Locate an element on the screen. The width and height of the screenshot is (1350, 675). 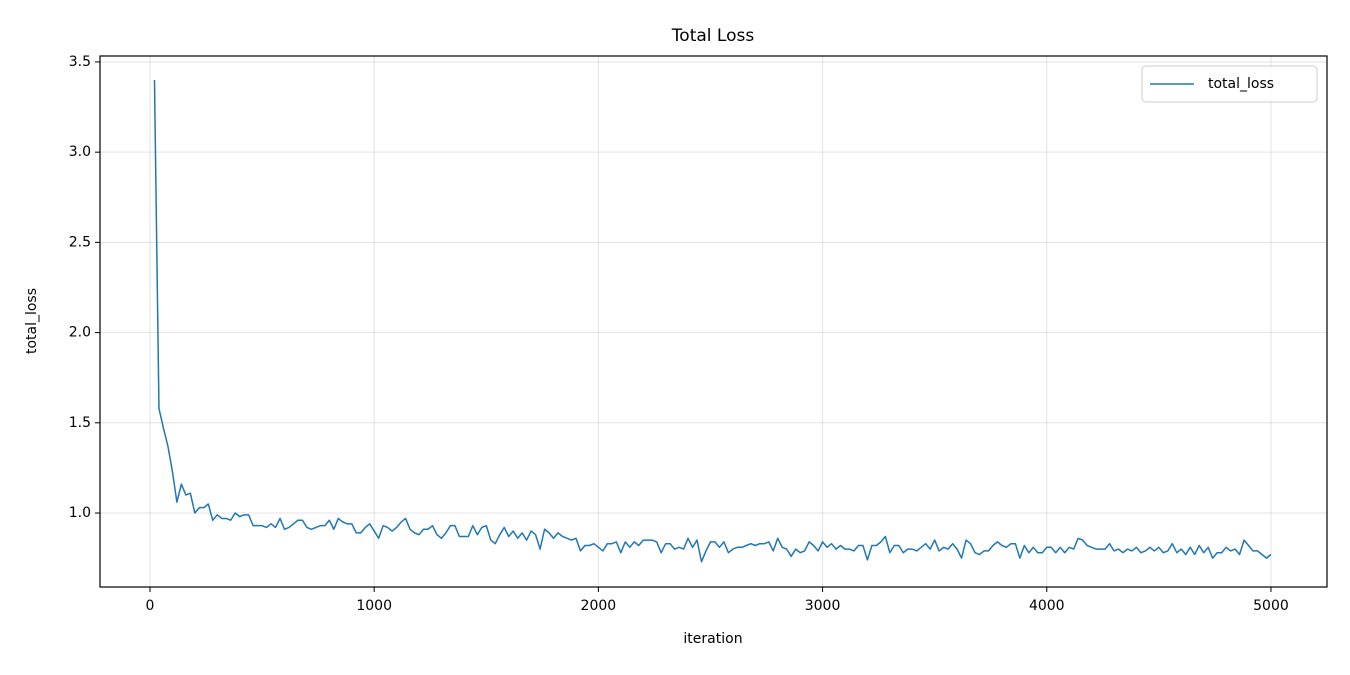
x-axis-label: iteration is located at coordinates (712, 639).